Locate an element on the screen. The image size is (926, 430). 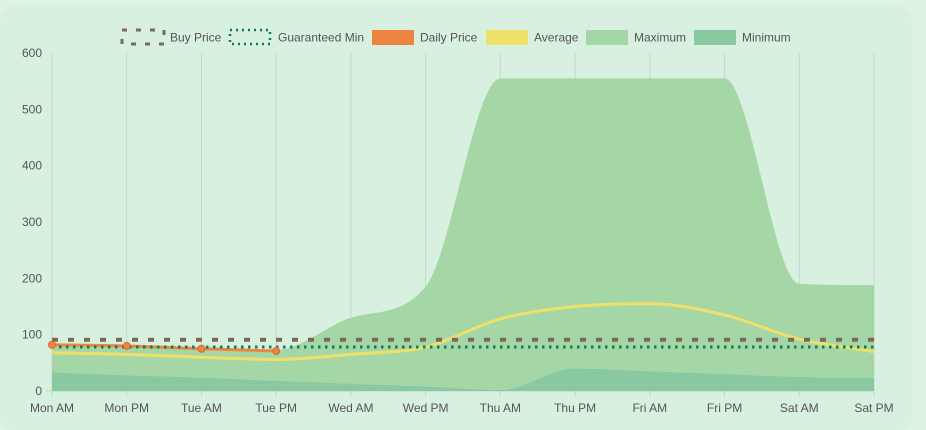
legend-item-guaranteed-min: Guaranteed Min is located at coordinates (296, 37).